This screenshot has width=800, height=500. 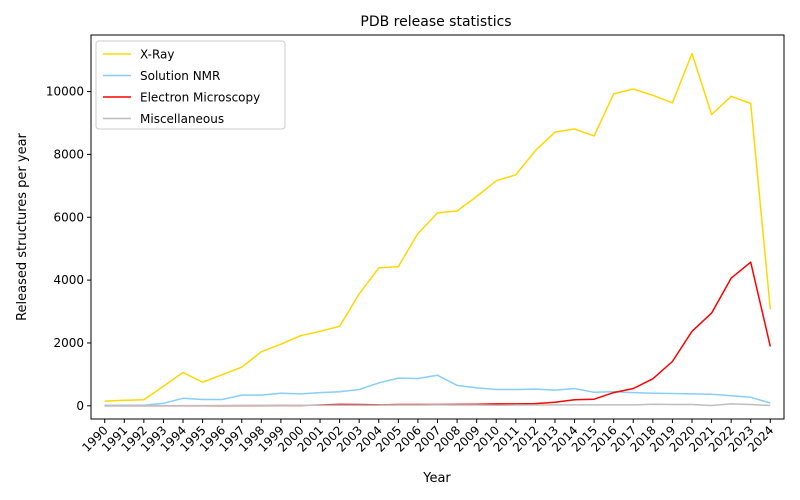 What do you see at coordinates (80, 406) in the screenshot?
I see `y-tick-label: 0` at bounding box center [80, 406].